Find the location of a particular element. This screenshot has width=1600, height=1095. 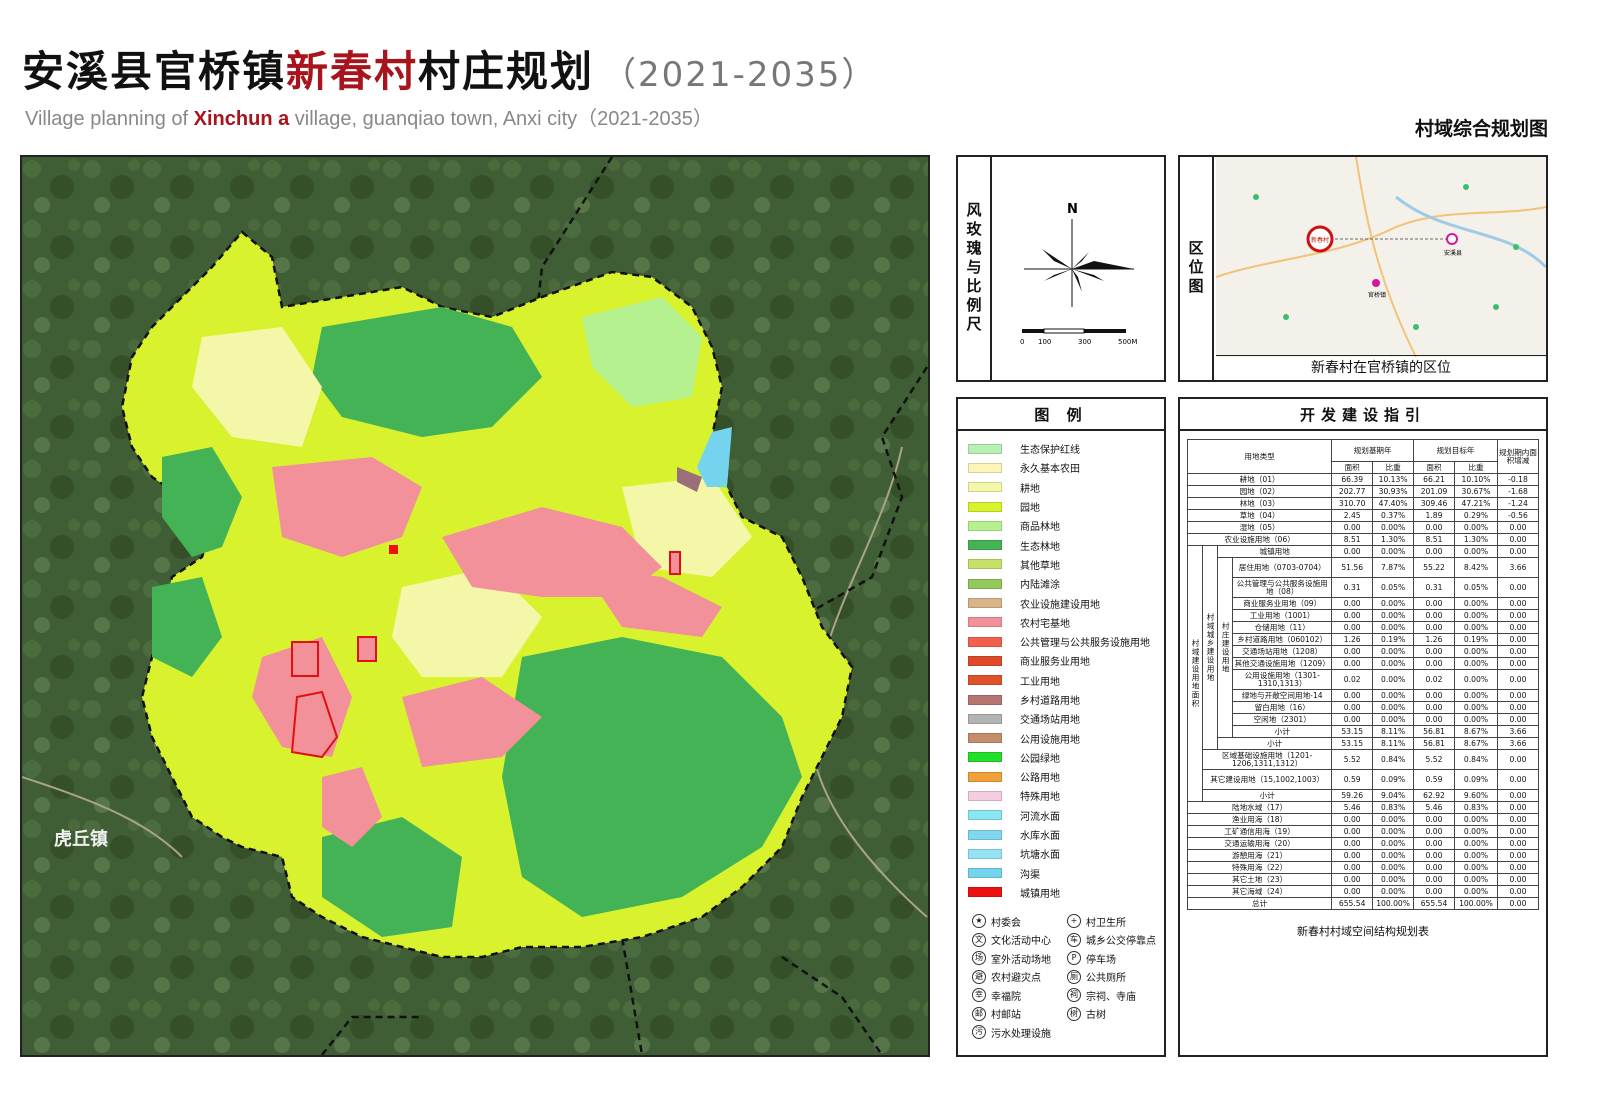

village-committee-marker is located at coordinates (393, 549).